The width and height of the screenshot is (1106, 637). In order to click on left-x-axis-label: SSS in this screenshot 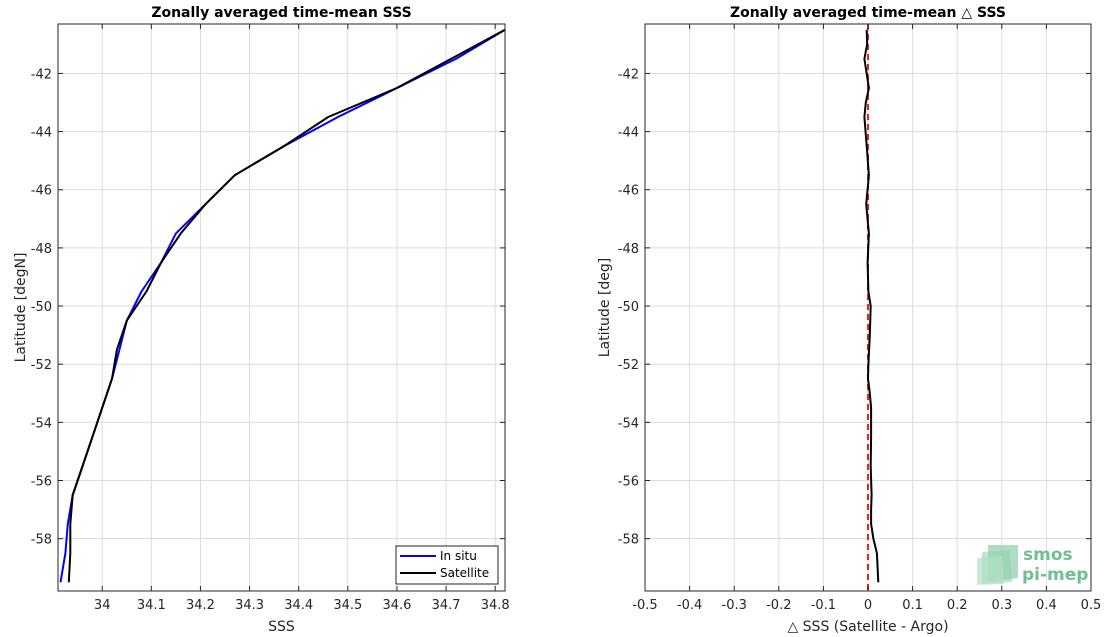, I will do `click(281, 627)`.